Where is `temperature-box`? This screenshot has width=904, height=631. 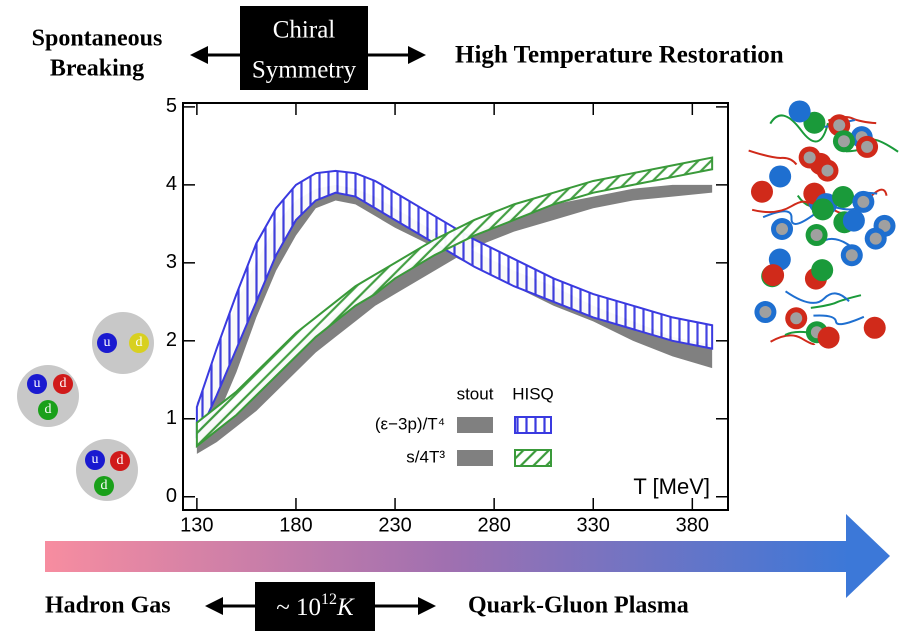
temperature-box is located at coordinates (315, 606).